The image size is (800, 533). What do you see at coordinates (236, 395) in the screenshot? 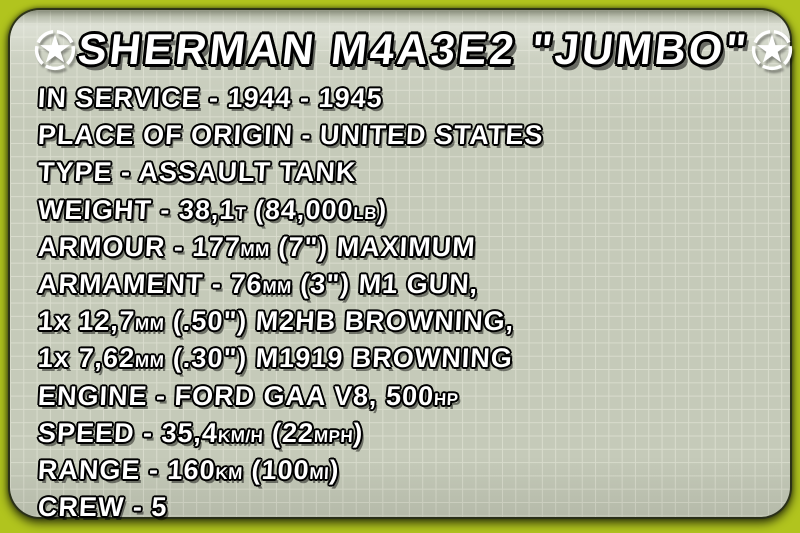
I see `spec-text: ENGINE - FORD GAA V8, 500` at bounding box center [236, 395].